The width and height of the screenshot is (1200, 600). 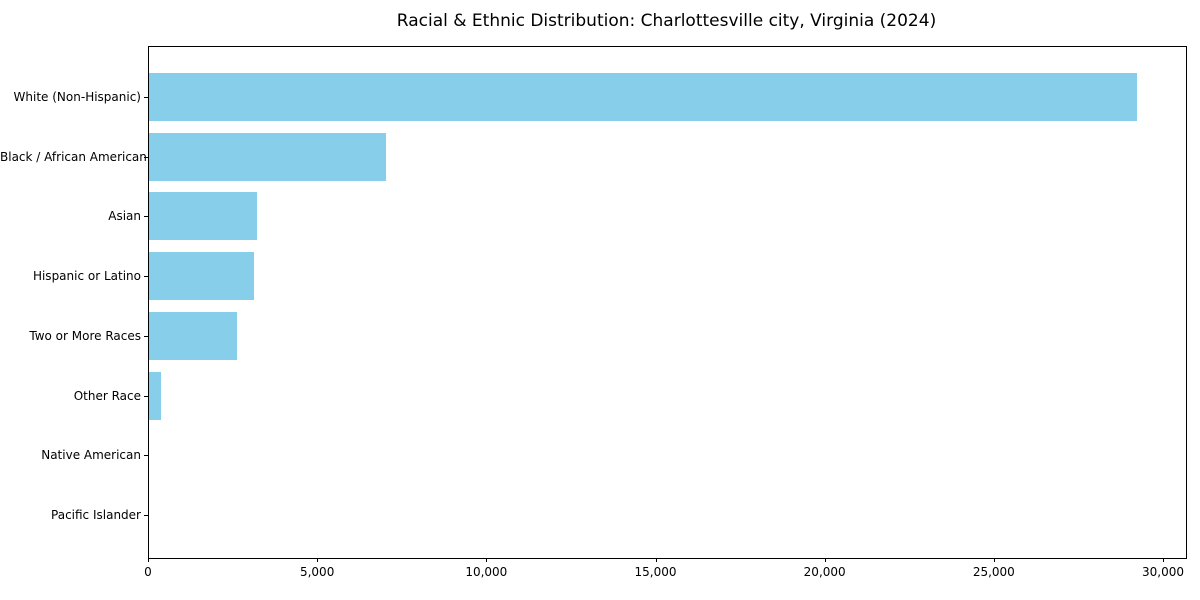 What do you see at coordinates (73, 156) in the screenshot?
I see `y-axis-label-black-african-american: Black / African American` at bounding box center [73, 156].